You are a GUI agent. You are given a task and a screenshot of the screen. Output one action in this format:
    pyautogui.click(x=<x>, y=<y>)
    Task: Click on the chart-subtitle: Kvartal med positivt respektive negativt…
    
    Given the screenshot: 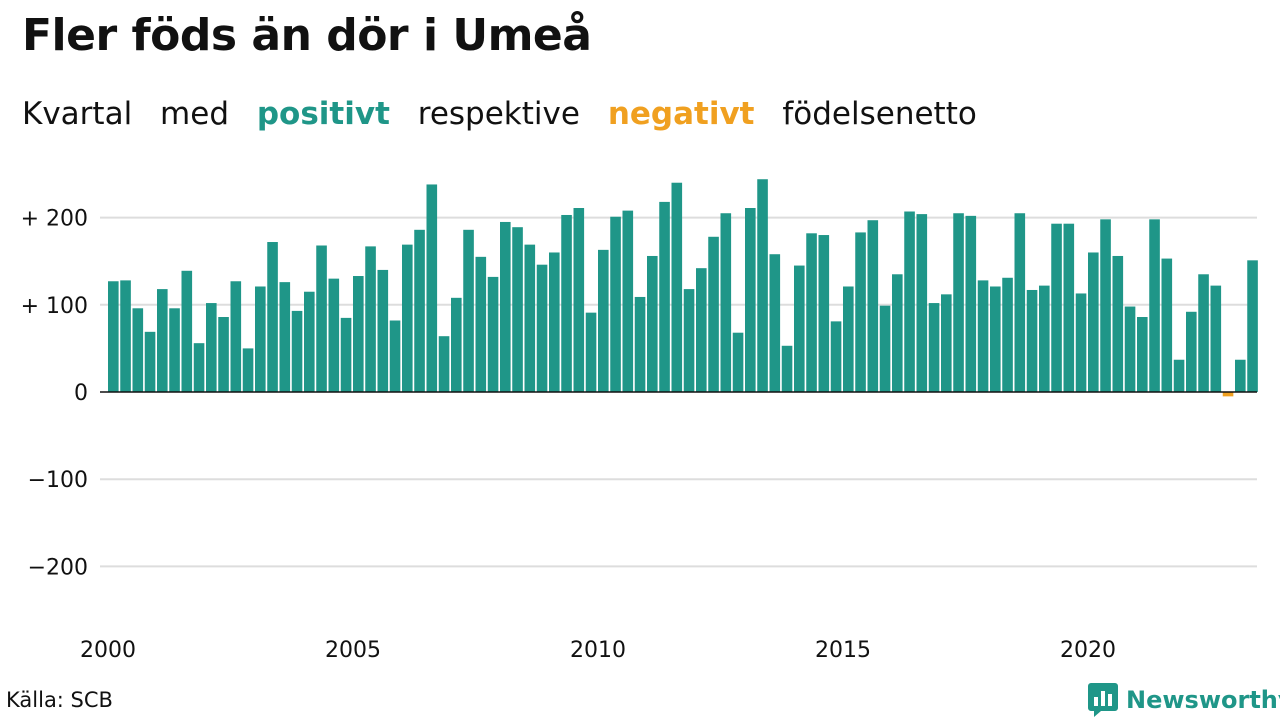 What is the action you would take?
    pyautogui.click(x=508, y=114)
    